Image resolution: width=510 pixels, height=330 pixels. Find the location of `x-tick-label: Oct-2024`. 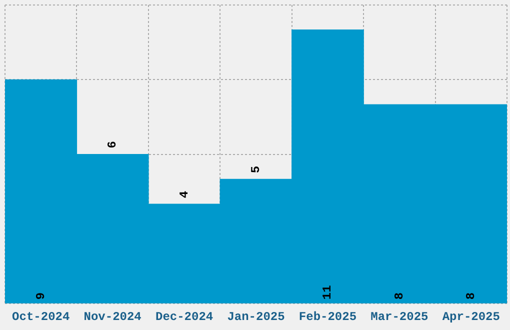

x-tick-label: Oct-2024 is located at coordinates (41, 317).